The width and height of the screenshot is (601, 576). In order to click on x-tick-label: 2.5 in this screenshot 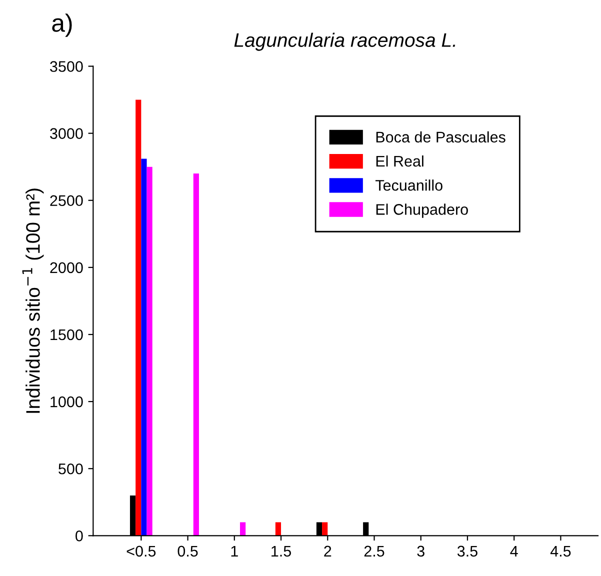, I will do `click(374, 551)`.